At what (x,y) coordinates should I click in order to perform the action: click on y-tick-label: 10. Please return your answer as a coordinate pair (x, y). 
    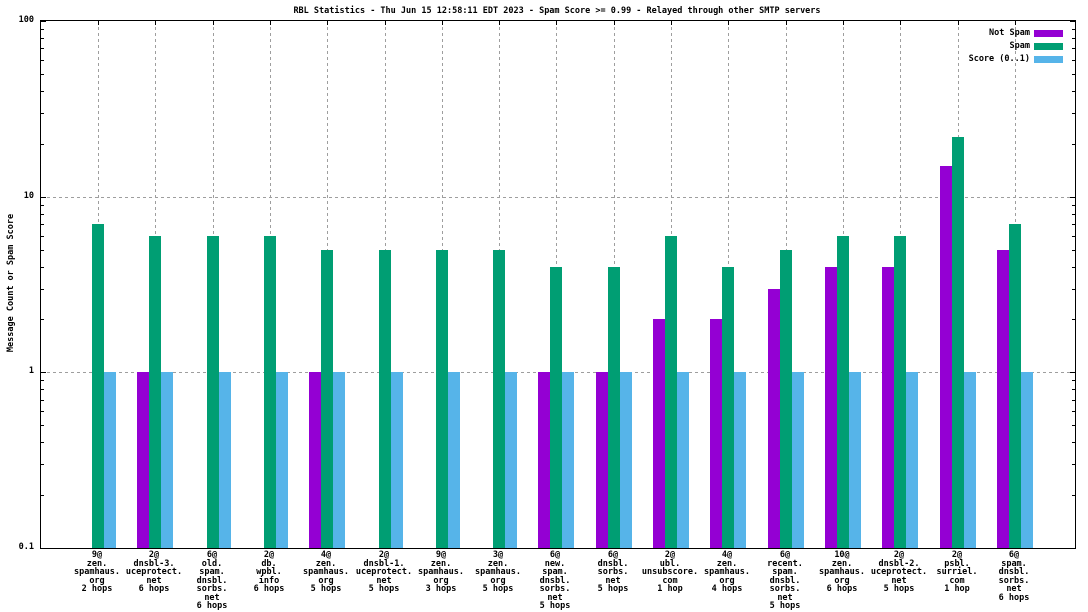
    Looking at the image, I should click on (28, 196).